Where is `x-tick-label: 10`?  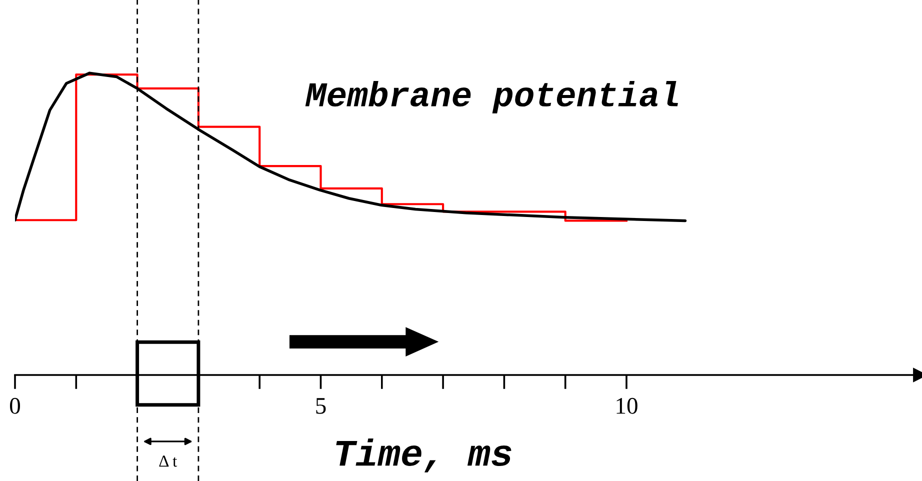 x-tick-label: 10 is located at coordinates (627, 406).